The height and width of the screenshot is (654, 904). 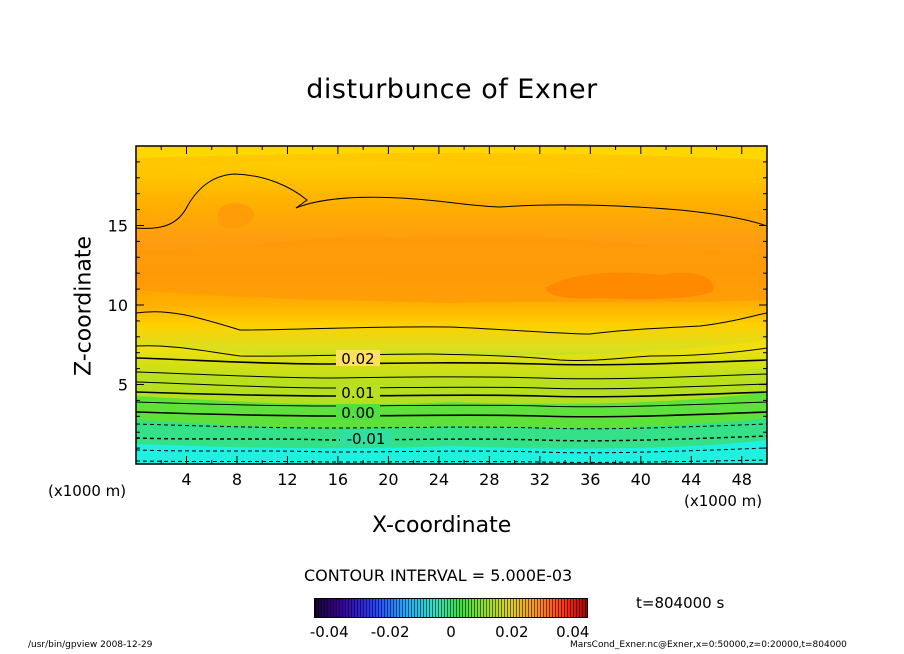 I want to click on colorbar-tick-label: 0.02, so click(x=512, y=632).